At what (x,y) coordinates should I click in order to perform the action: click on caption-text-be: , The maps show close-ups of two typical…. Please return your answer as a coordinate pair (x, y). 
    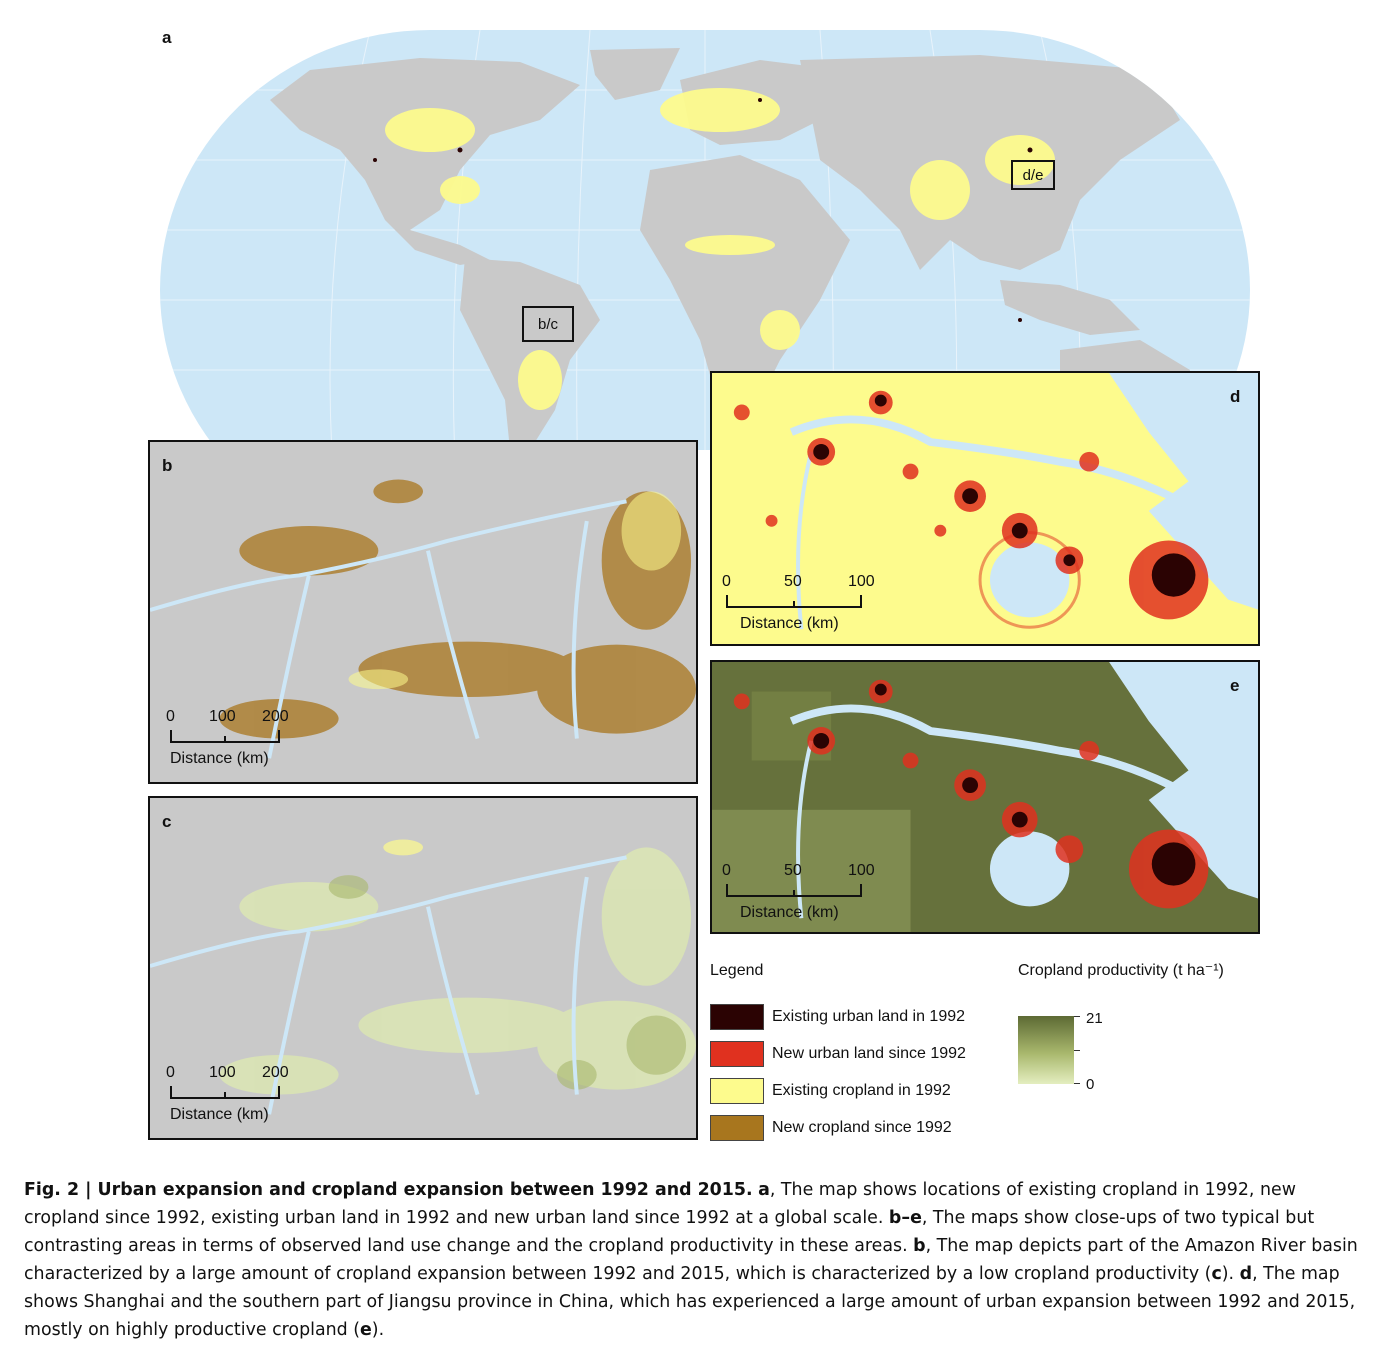
    Looking at the image, I should click on (669, 1232).